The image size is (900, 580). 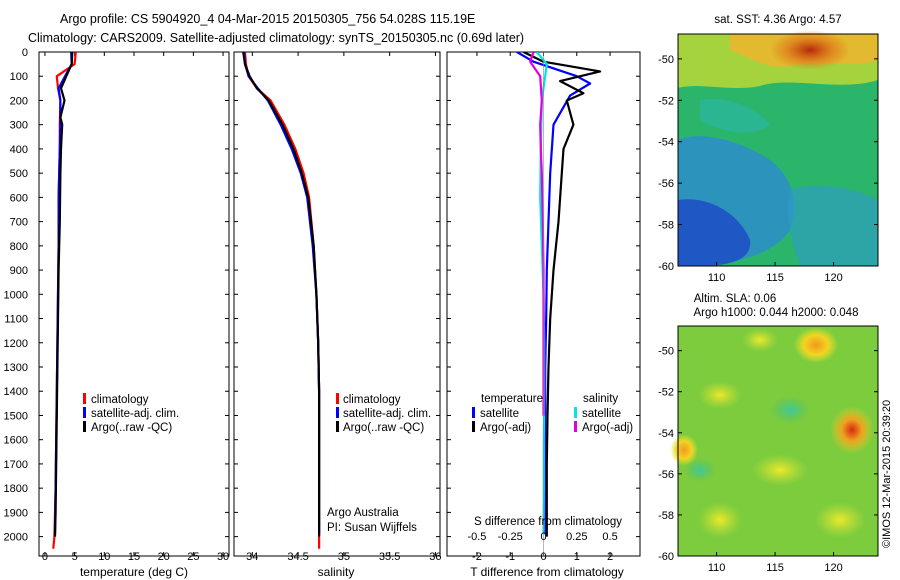 I want to click on sst-cold-region, so click(x=714, y=232).